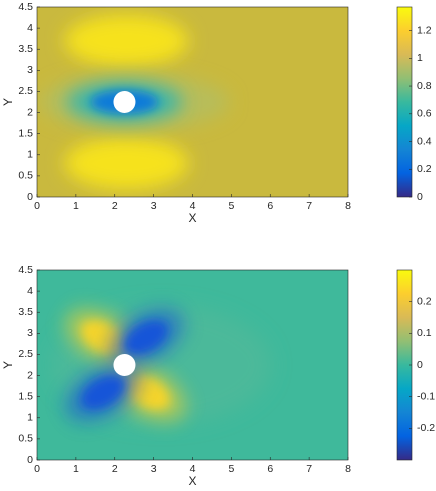 The height and width of the screenshot is (491, 436). What do you see at coordinates (404, 102) in the screenshot?
I see `colorbar` at bounding box center [404, 102].